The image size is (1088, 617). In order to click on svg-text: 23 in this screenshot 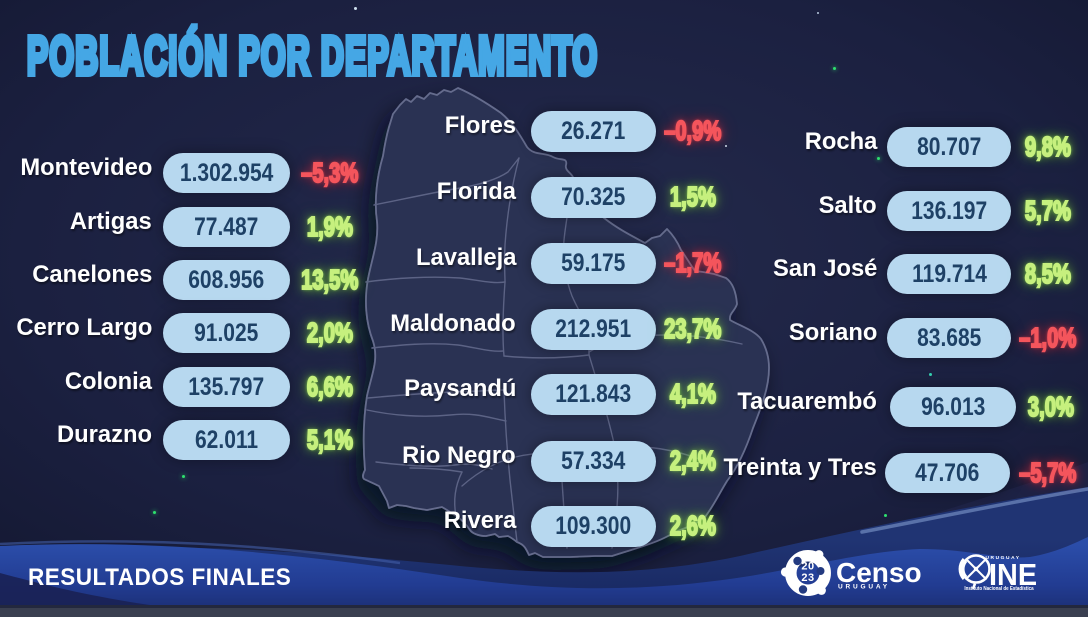, I will do `click(807, 578)`.